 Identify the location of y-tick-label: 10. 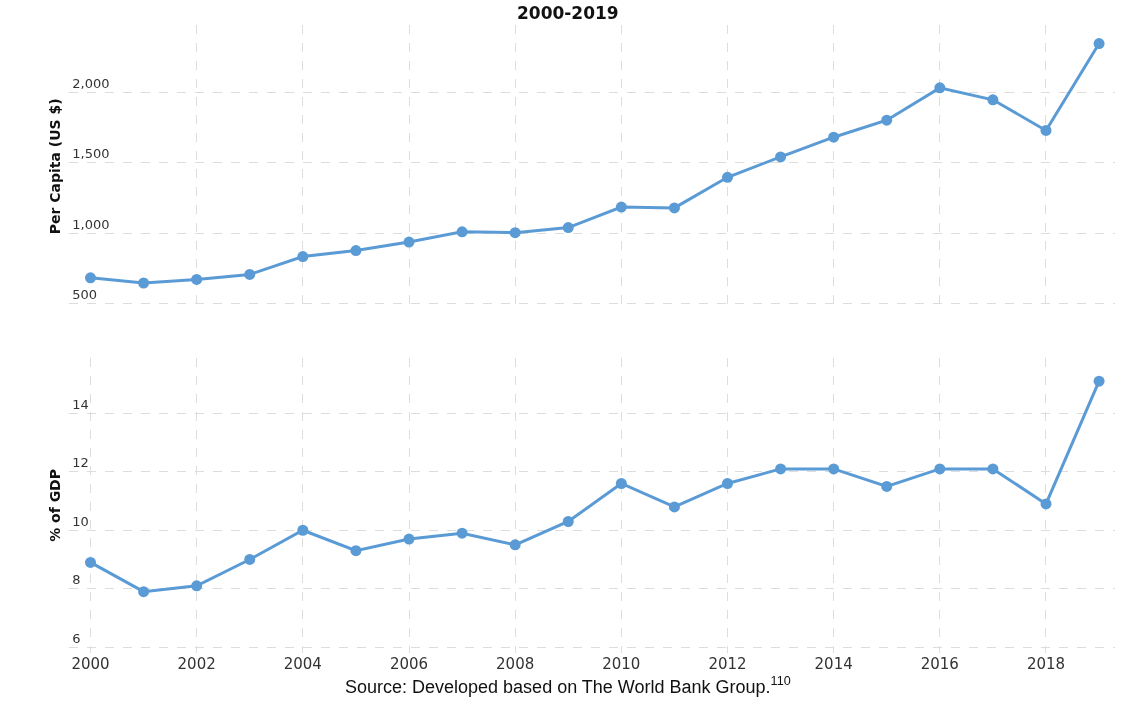
(80, 521).